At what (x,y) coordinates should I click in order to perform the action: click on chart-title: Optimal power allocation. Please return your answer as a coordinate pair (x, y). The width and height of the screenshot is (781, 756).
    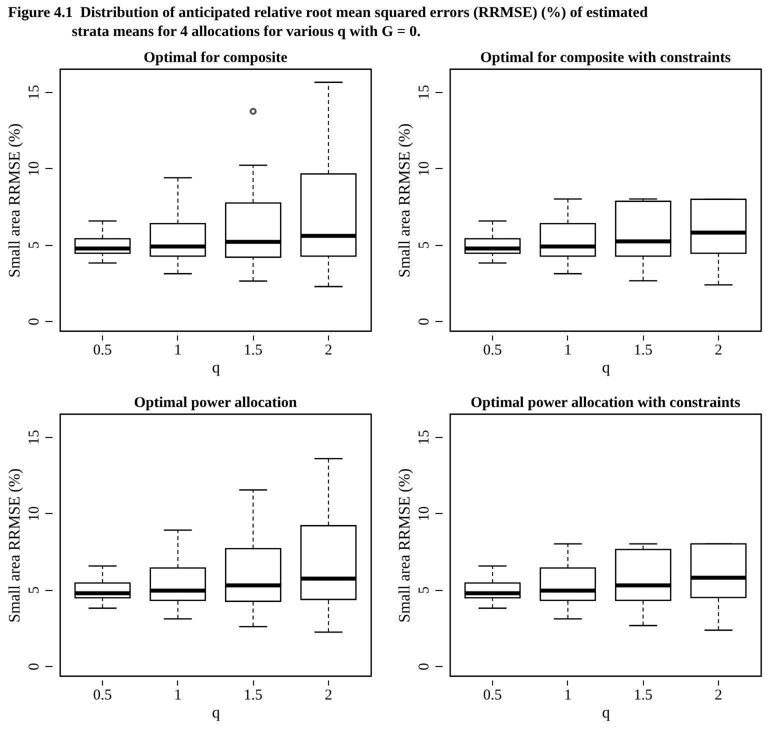
    Looking at the image, I should click on (216, 403).